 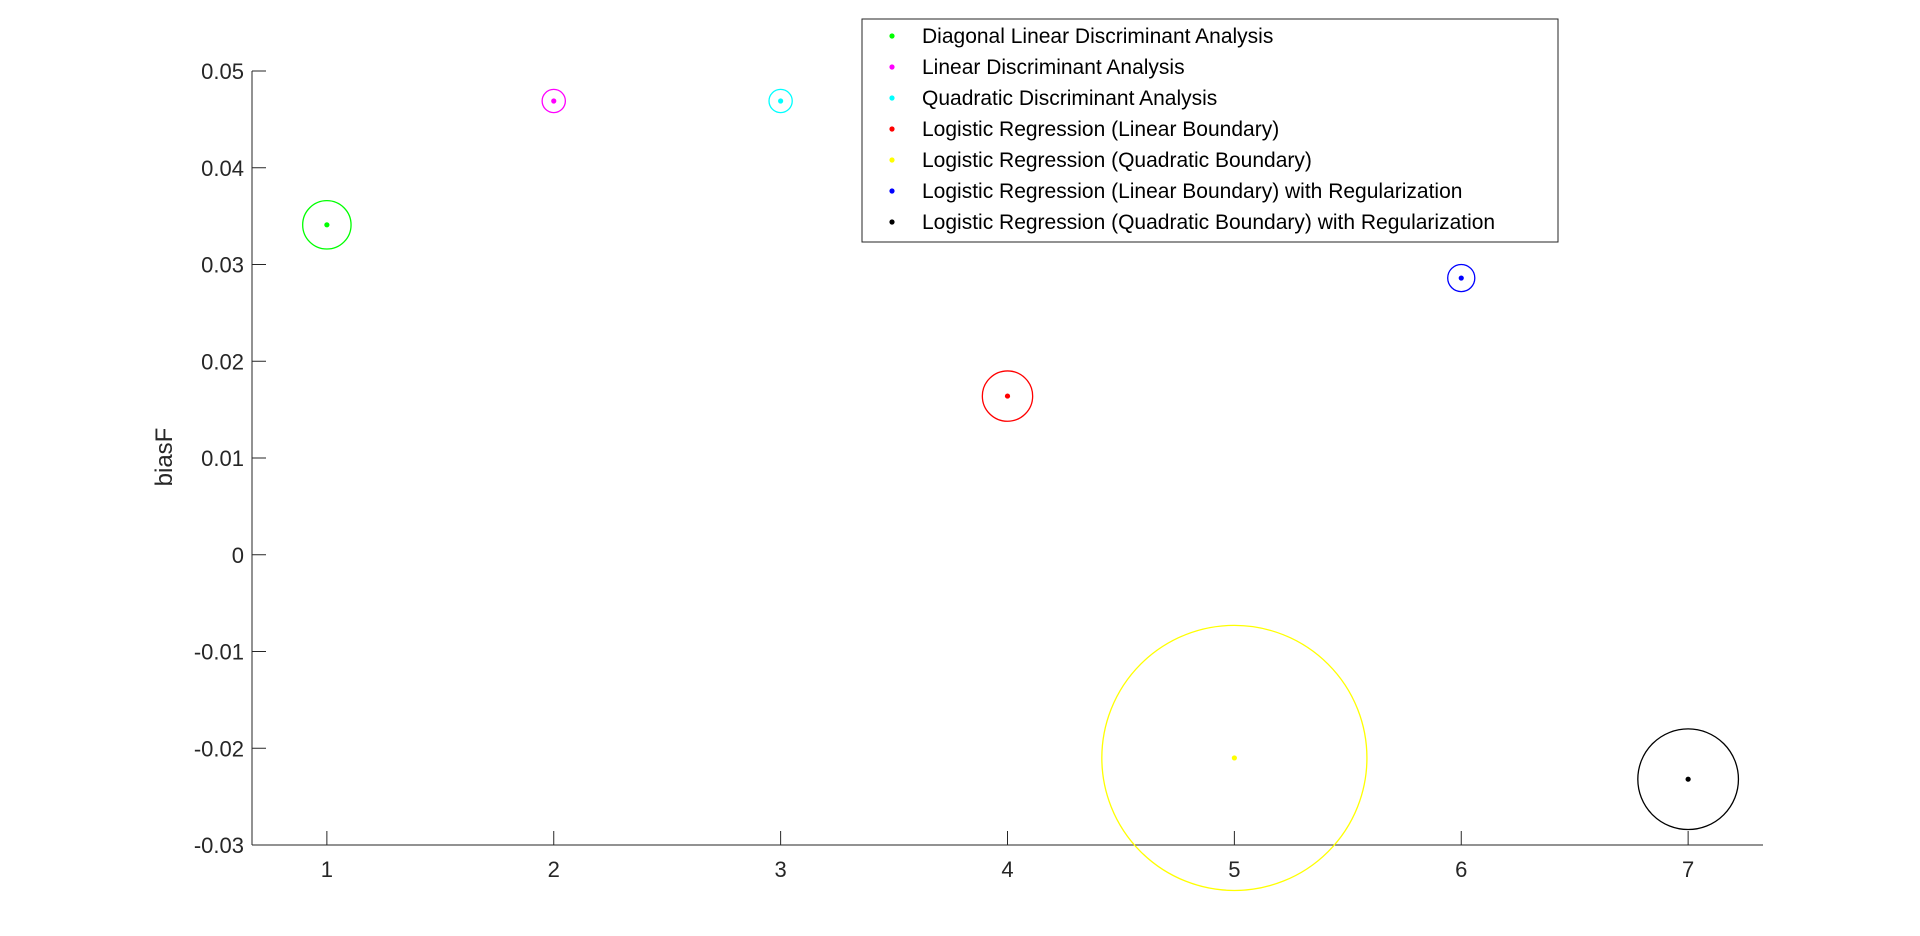 What do you see at coordinates (1688, 869) in the screenshot?
I see `x-tick-label: 7` at bounding box center [1688, 869].